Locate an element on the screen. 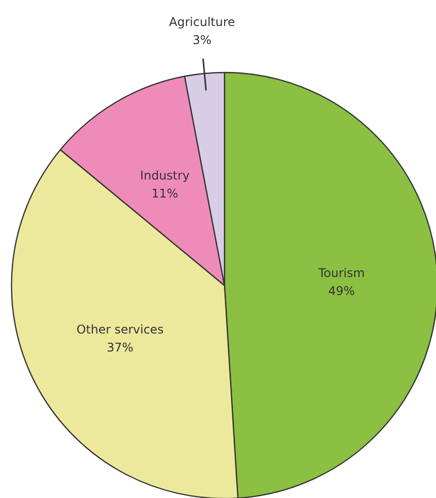 The width and height of the screenshot is (436, 498). data-label: 3% is located at coordinates (202, 40).